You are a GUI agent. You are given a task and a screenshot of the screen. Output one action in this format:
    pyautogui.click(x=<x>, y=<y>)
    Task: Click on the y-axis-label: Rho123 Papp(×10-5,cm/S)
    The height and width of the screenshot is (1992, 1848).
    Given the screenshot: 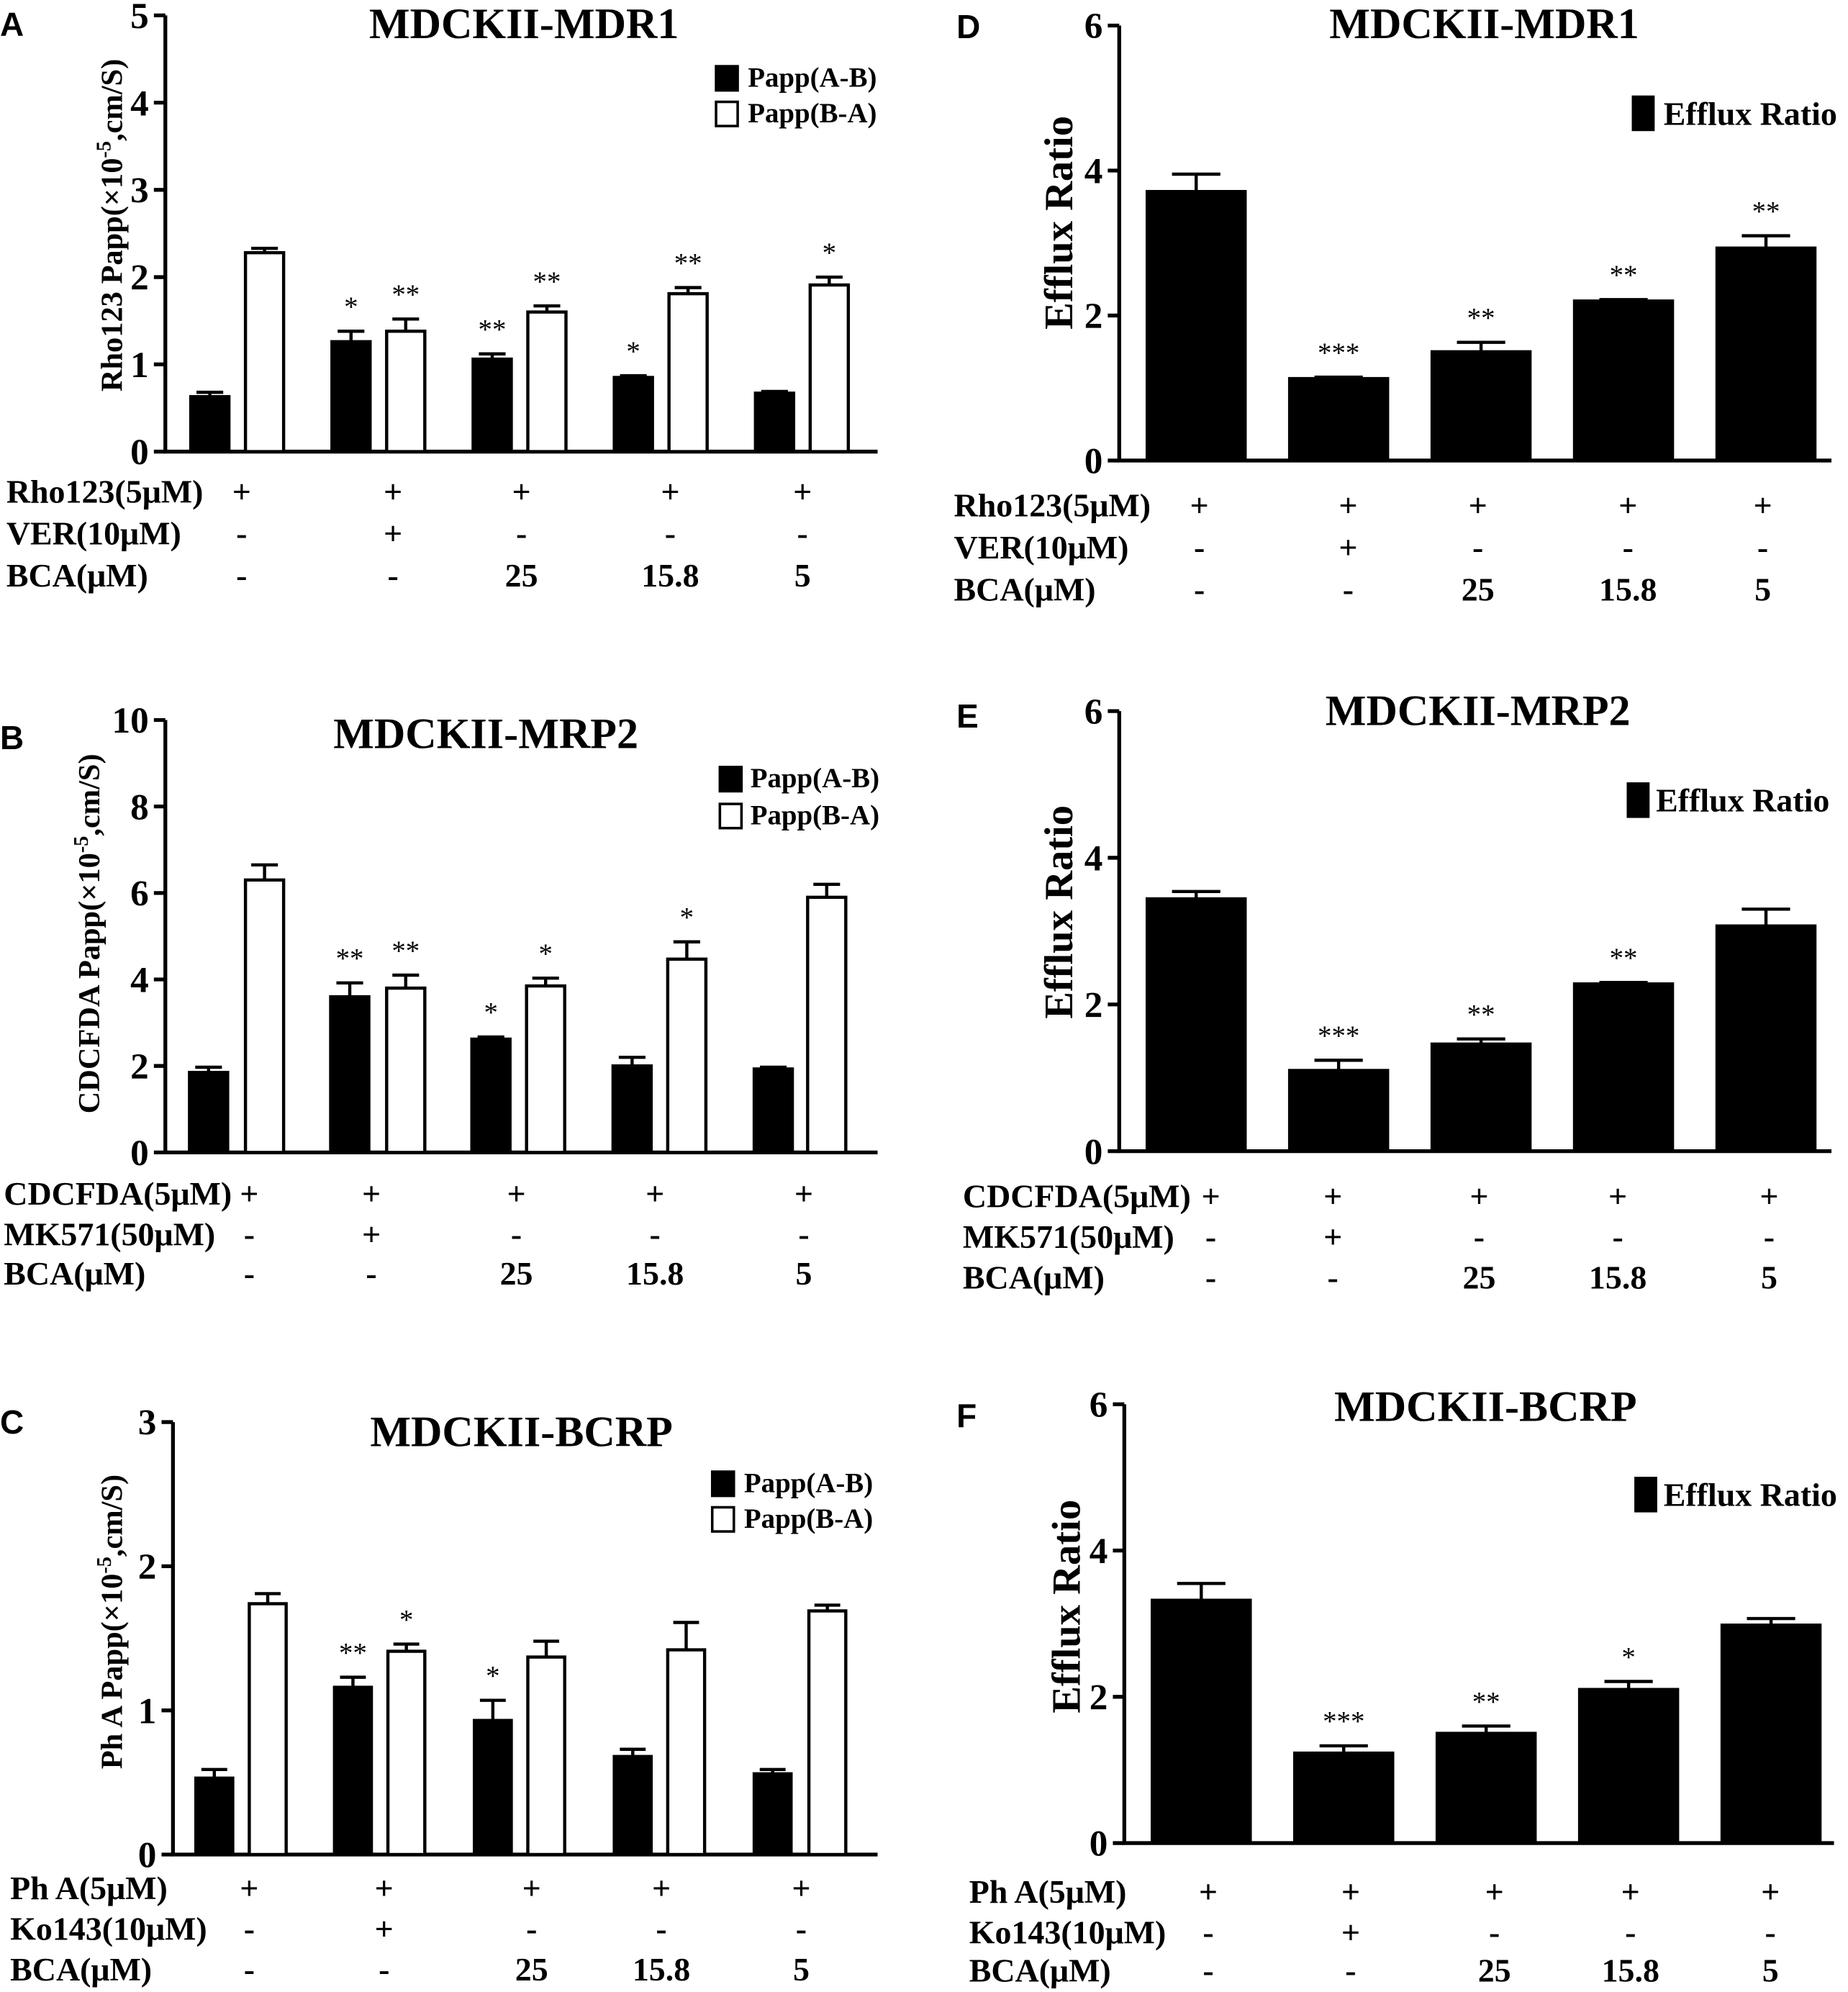 What is the action you would take?
    pyautogui.click(x=112, y=225)
    